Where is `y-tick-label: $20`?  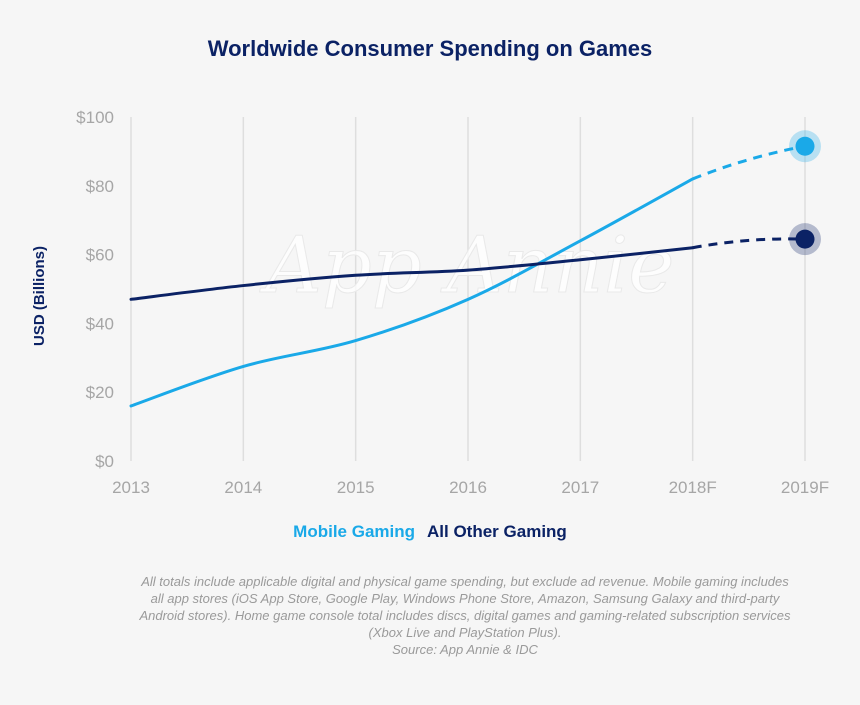 y-tick-label: $20 is located at coordinates (100, 392).